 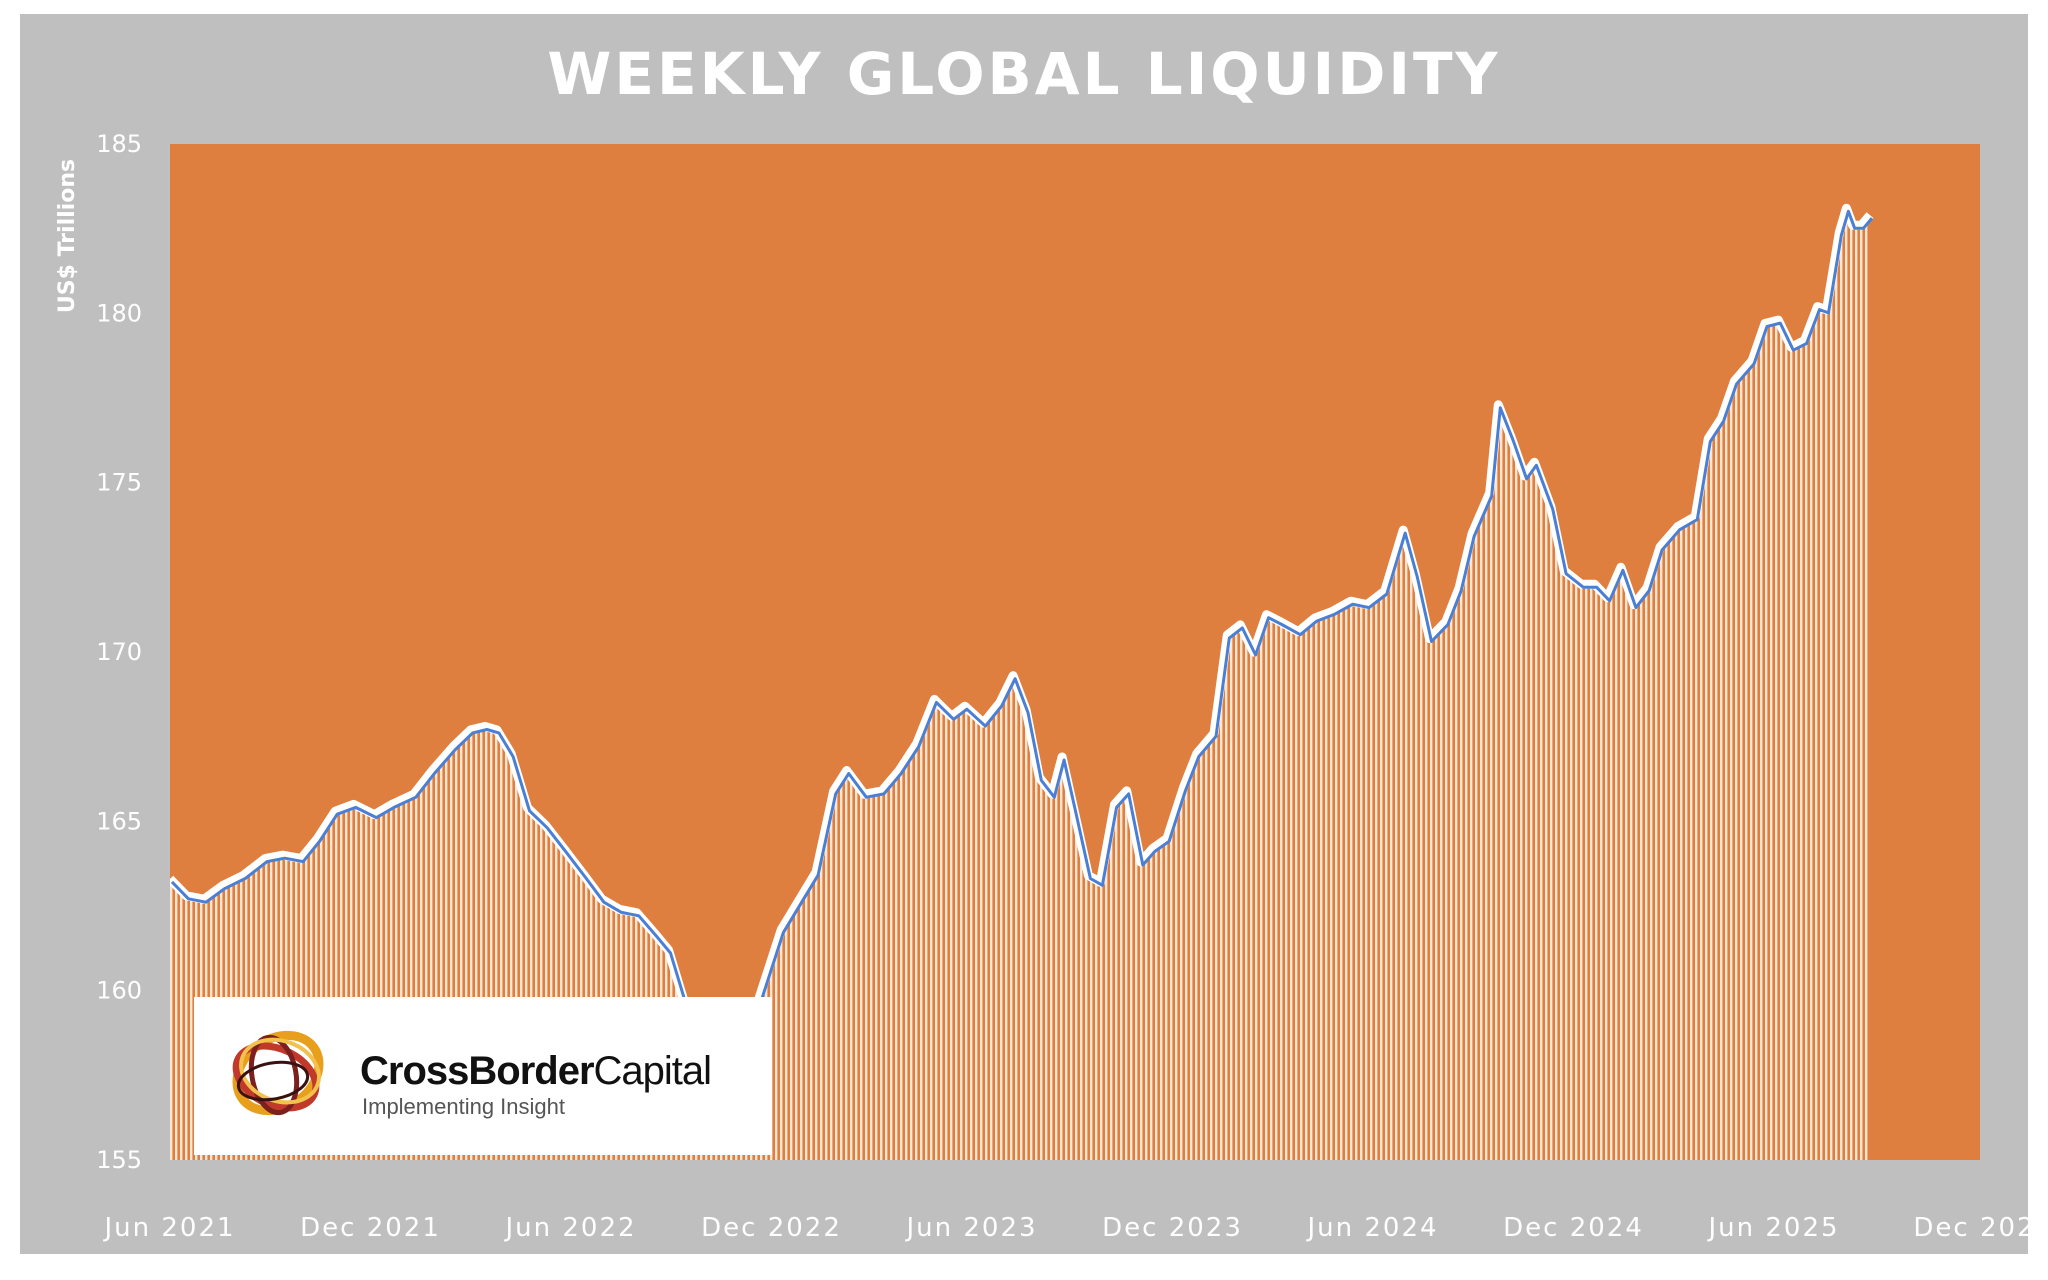 I want to click on logo-tagline: Implementing Insight, so click(x=463, y=1106).